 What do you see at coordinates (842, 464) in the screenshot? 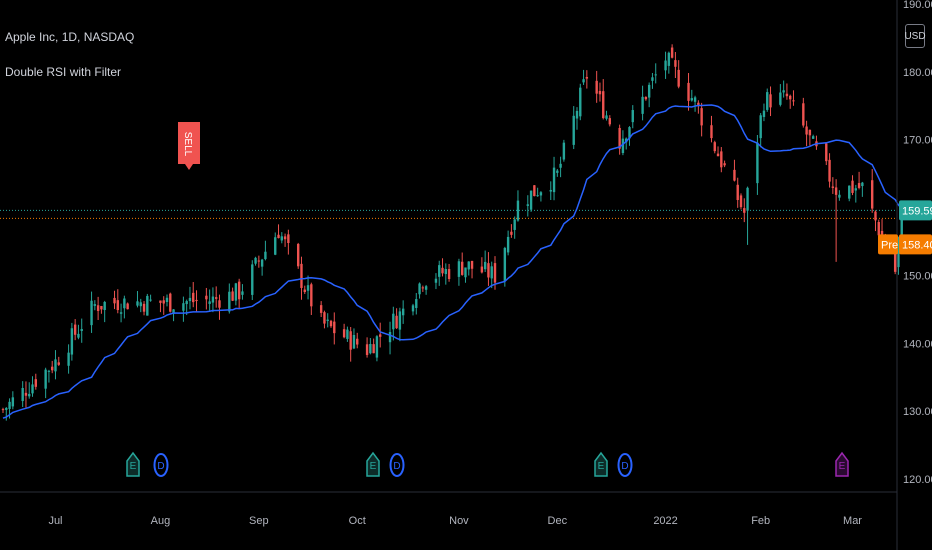
I see `earnings-upcoming-event-icon: E` at bounding box center [842, 464].